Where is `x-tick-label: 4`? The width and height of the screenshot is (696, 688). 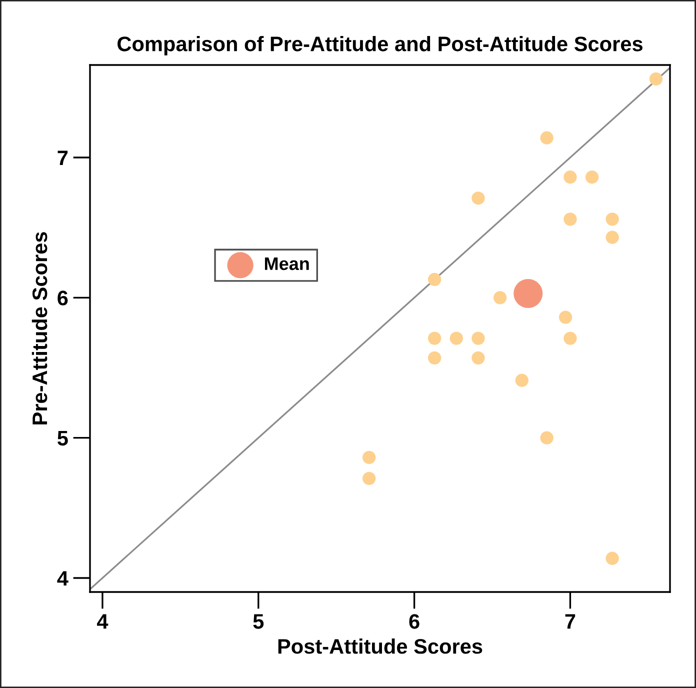 x-tick-label: 4 is located at coordinates (102, 621).